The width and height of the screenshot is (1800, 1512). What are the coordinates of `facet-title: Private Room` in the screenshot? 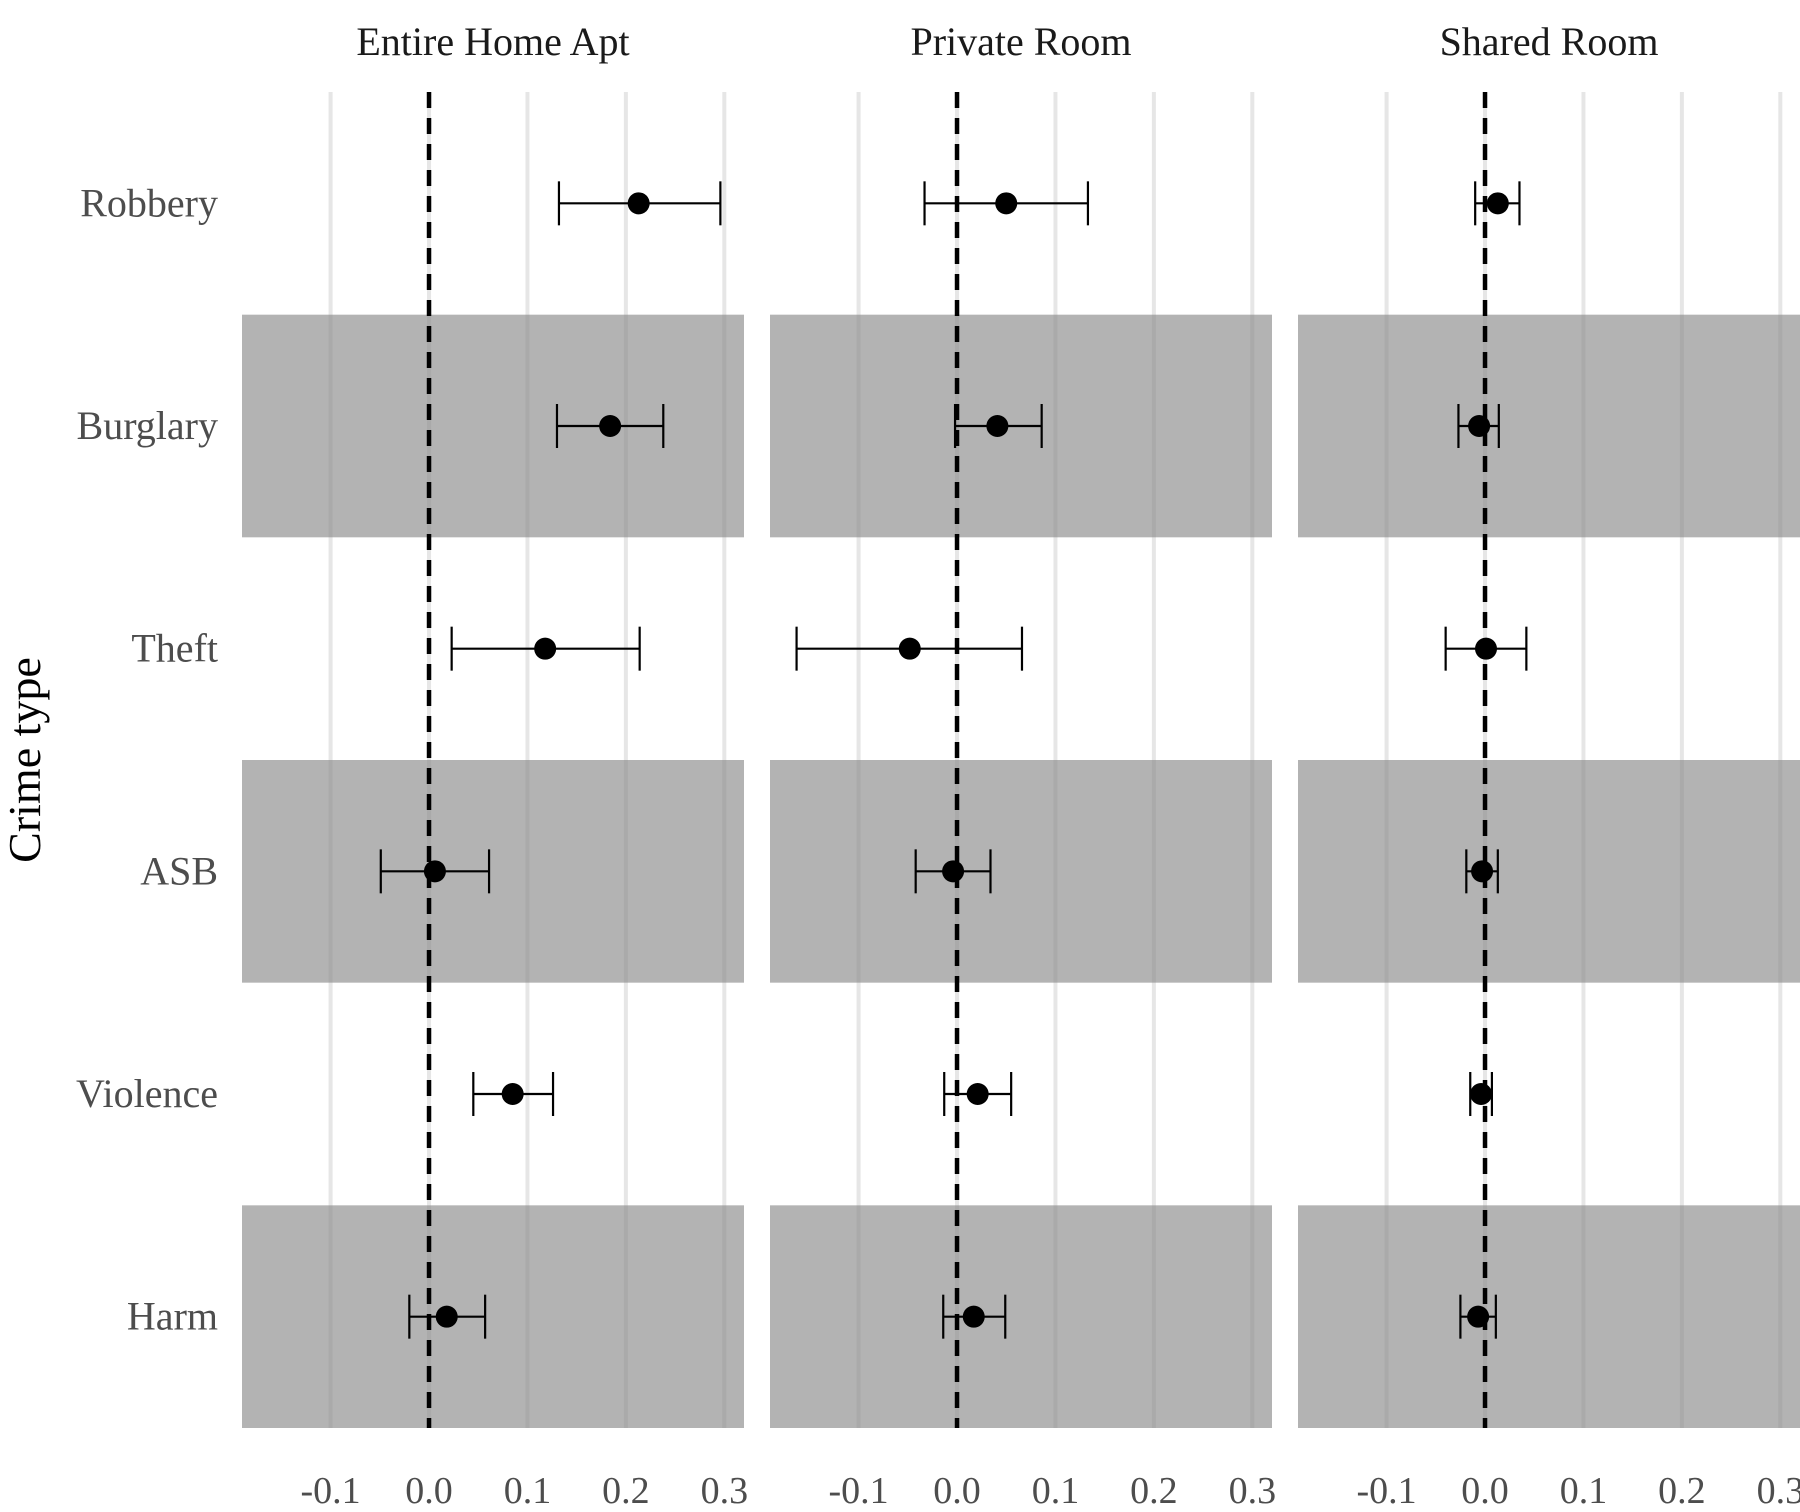 It's located at (1020, 41).